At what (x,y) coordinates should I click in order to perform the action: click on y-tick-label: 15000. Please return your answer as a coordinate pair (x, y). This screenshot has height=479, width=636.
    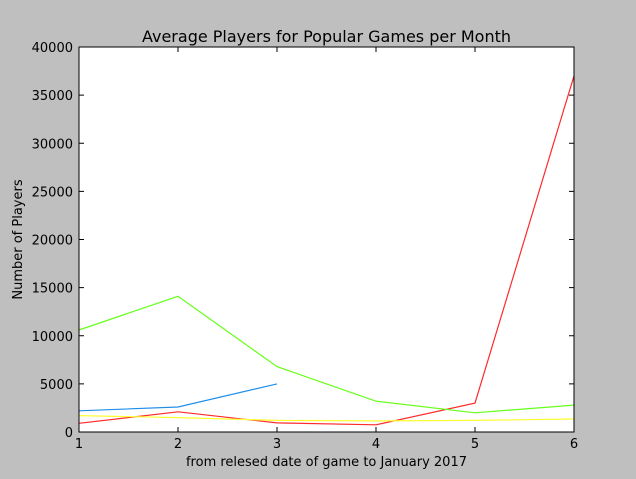
    Looking at the image, I should click on (52, 289).